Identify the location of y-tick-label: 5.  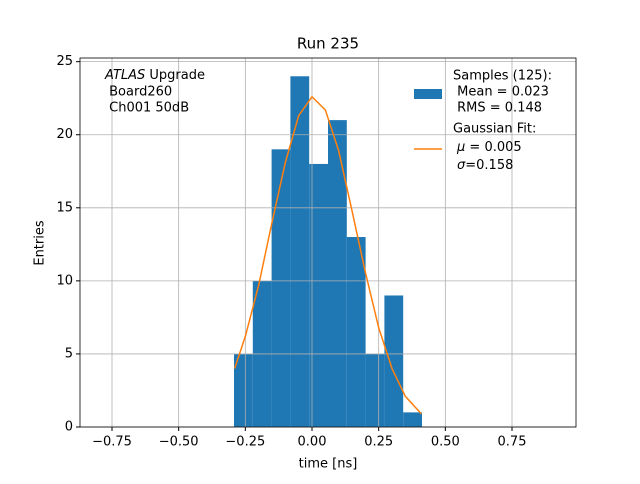
(69, 353).